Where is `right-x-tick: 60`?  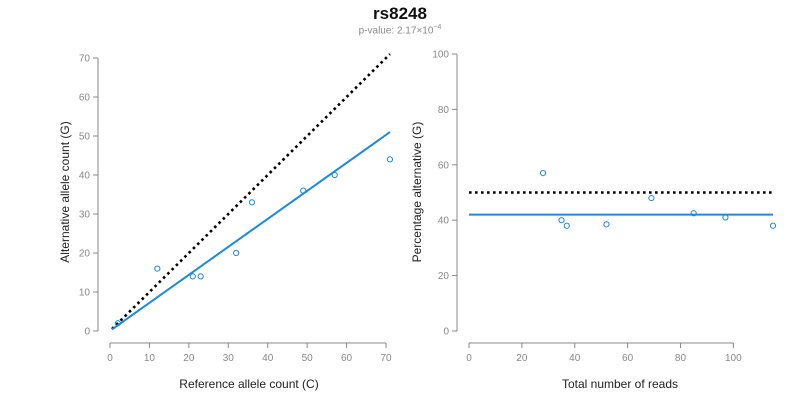 right-x-tick: 60 is located at coordinates (628, 353).